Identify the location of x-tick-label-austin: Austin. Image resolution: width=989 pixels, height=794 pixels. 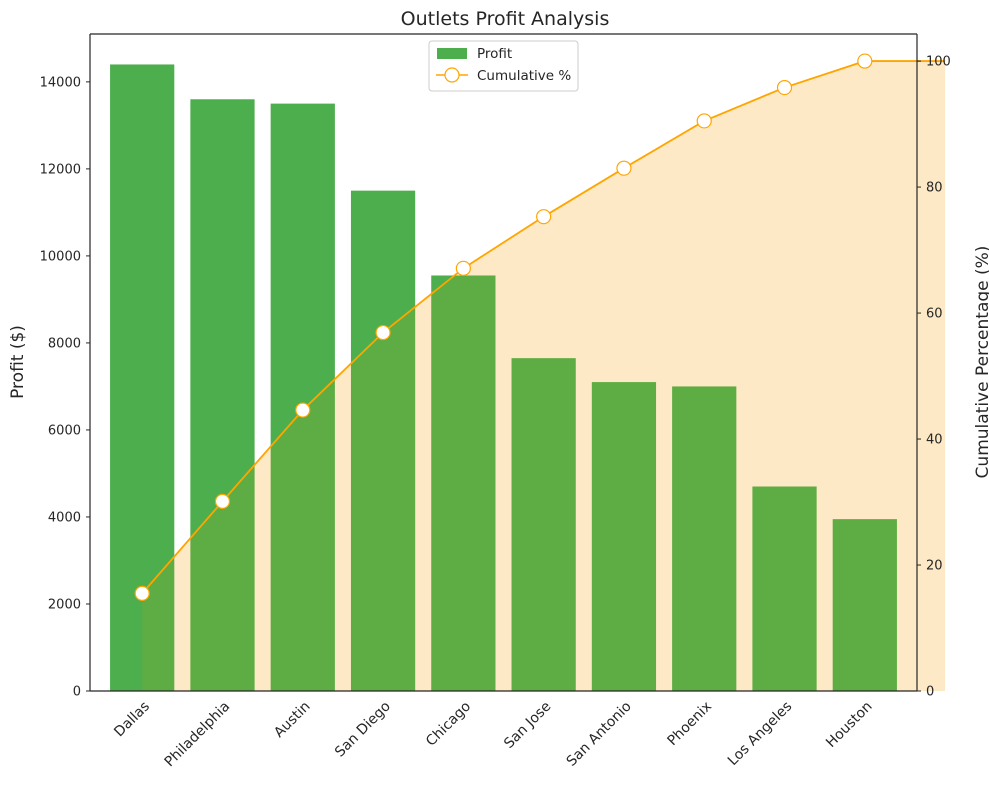
(292, 720).